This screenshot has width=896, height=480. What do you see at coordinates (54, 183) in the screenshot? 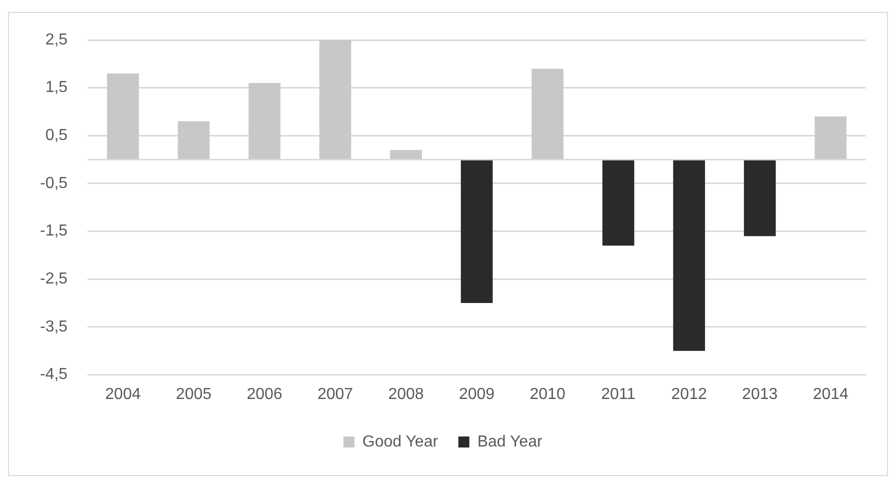
I see `y-tick-label: -0,5` at bounding box center [54, 183].